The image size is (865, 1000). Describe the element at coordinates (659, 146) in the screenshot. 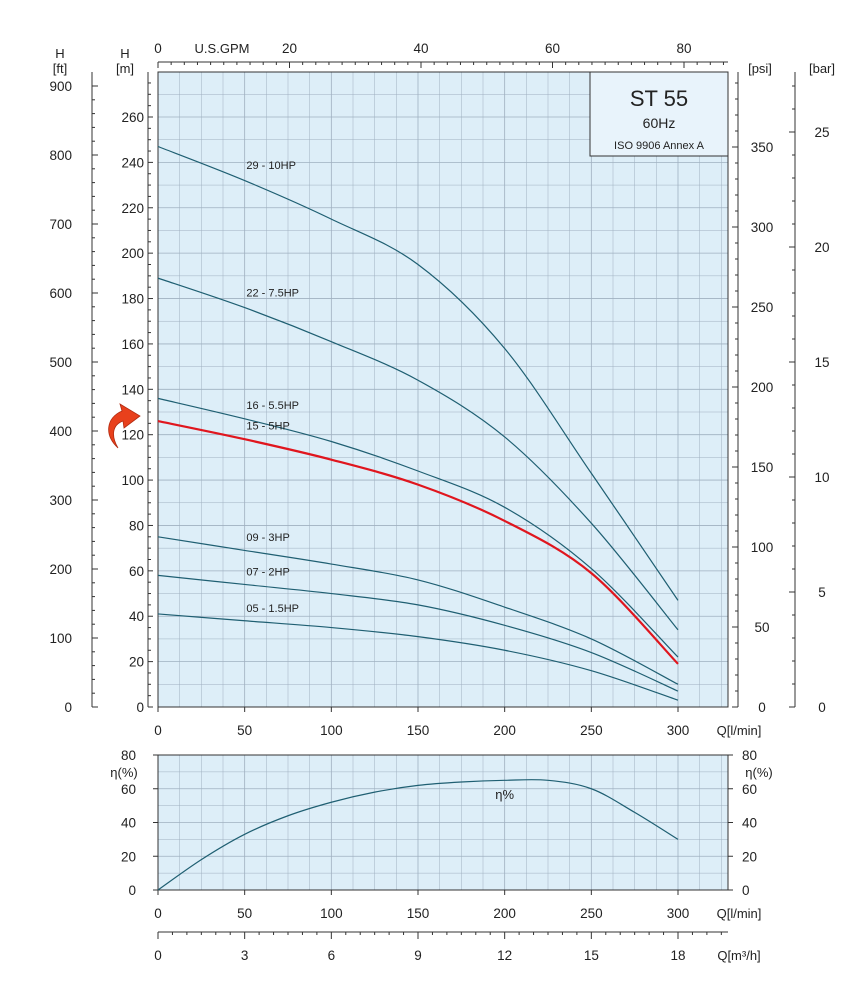

I see `standard-label: ISO 9906 Annex A` at that location.